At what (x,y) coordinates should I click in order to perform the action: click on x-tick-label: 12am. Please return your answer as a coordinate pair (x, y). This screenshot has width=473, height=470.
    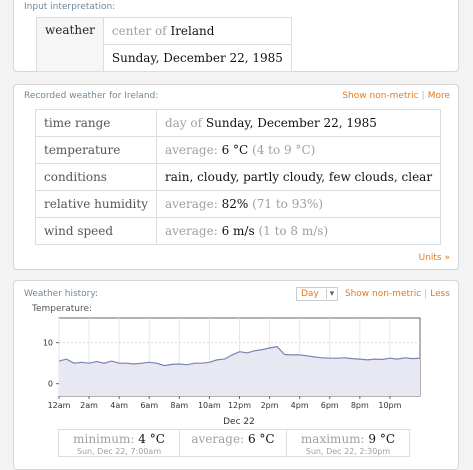
    Looking at the image, I should click on (59, 405).